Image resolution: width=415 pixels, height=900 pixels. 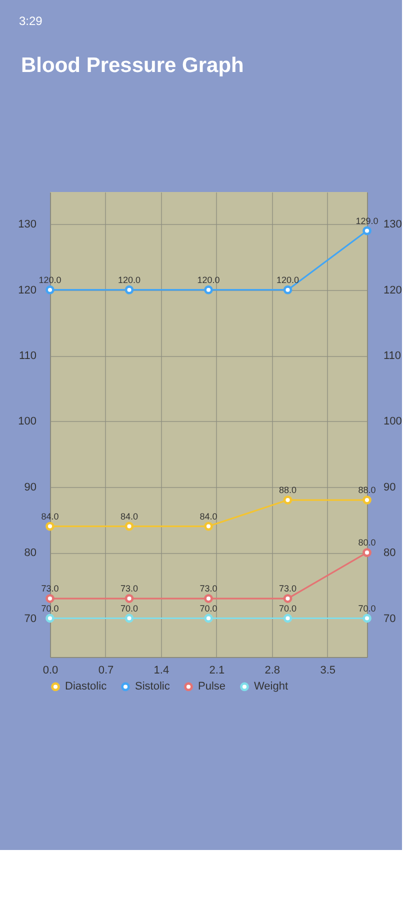 What do you see at coordinates (27, 290) in the screenshot?
I see `y-tick-label: 120` at bounding box center [27, 290].